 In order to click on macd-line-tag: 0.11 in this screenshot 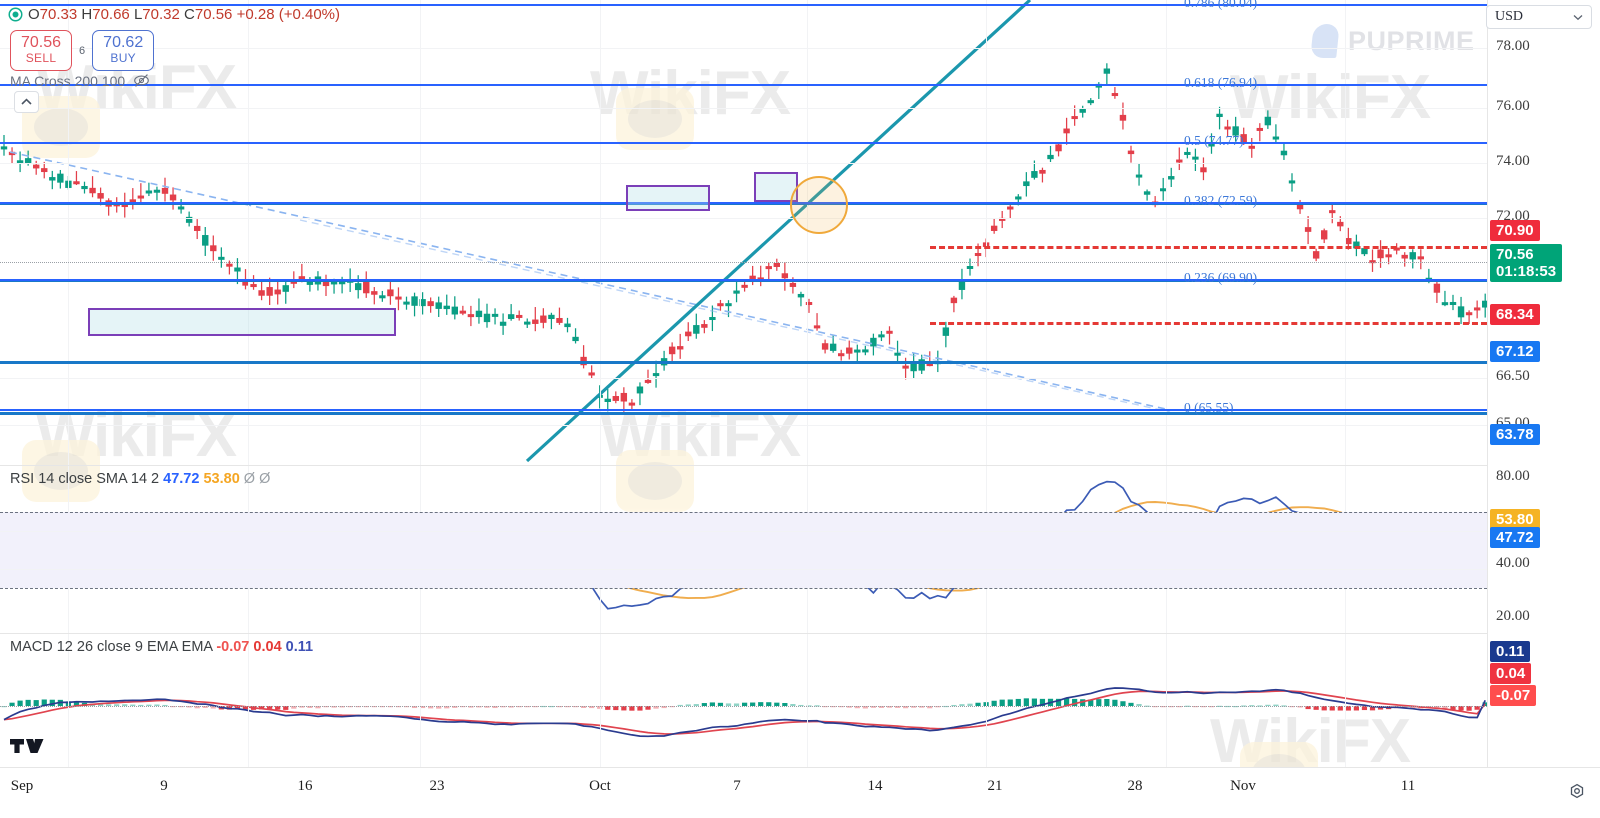, I will do `click(1510, 651)`.